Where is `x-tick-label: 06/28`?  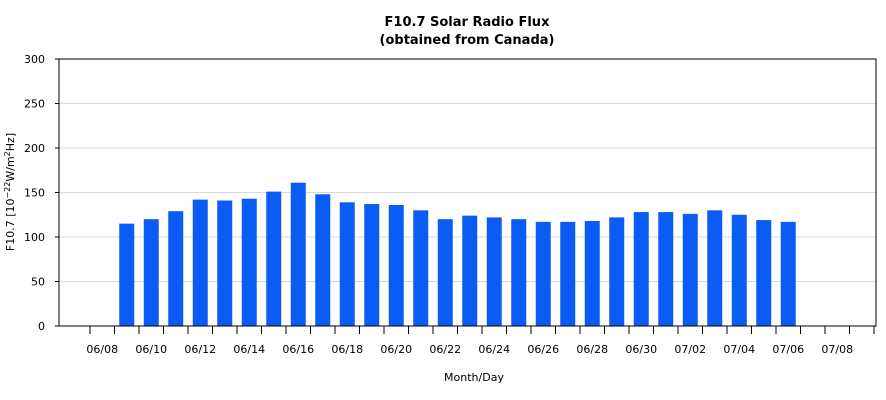
x-tick-label: 06/28 is located at coordinates (592, 349).